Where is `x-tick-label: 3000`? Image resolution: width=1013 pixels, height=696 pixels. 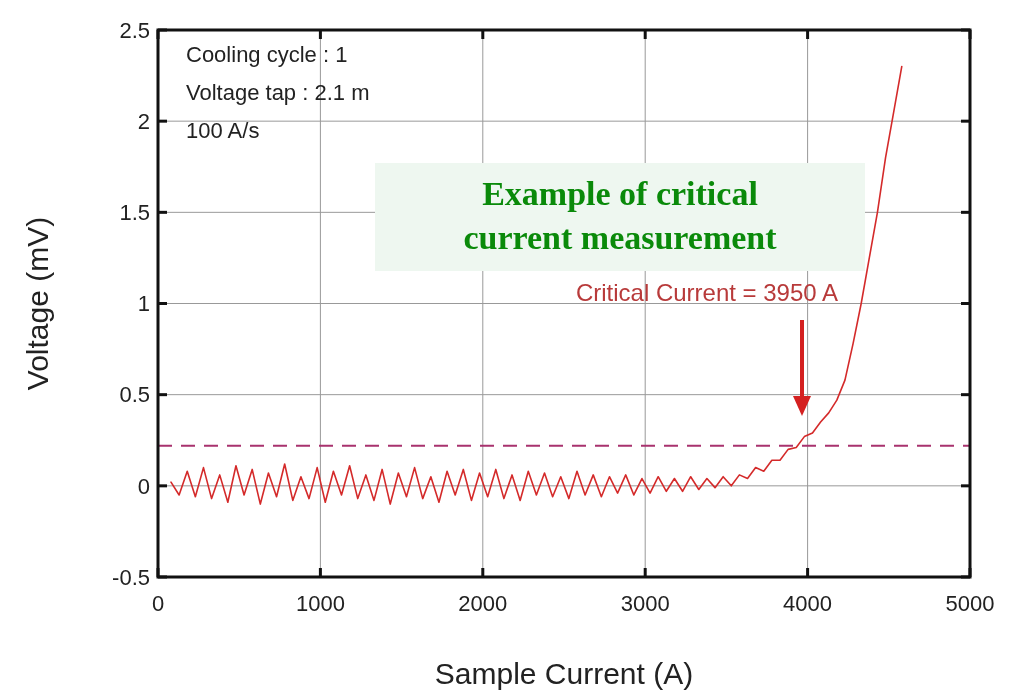 x-tick-label: 3000 is located at coordinates (645, 603).